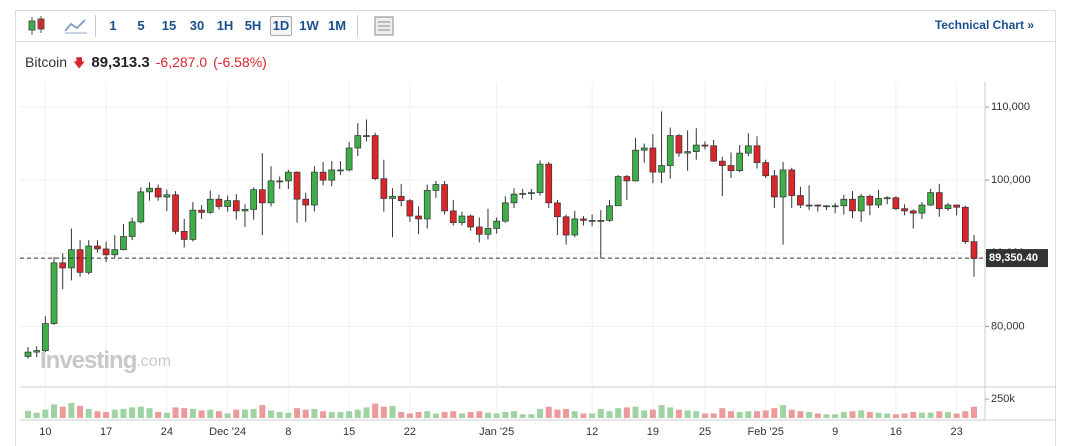 This screenshot has width=1066, height=446. I want to click on x-tick-label: 19, so click(653, 432).